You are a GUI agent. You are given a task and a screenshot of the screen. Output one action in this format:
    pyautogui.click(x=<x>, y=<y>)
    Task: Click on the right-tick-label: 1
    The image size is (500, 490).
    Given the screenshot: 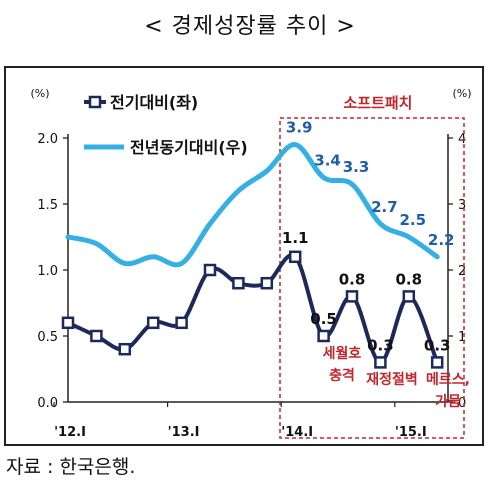 What is the action you would take?
    pyautogui.click(x=462, y=337)
    